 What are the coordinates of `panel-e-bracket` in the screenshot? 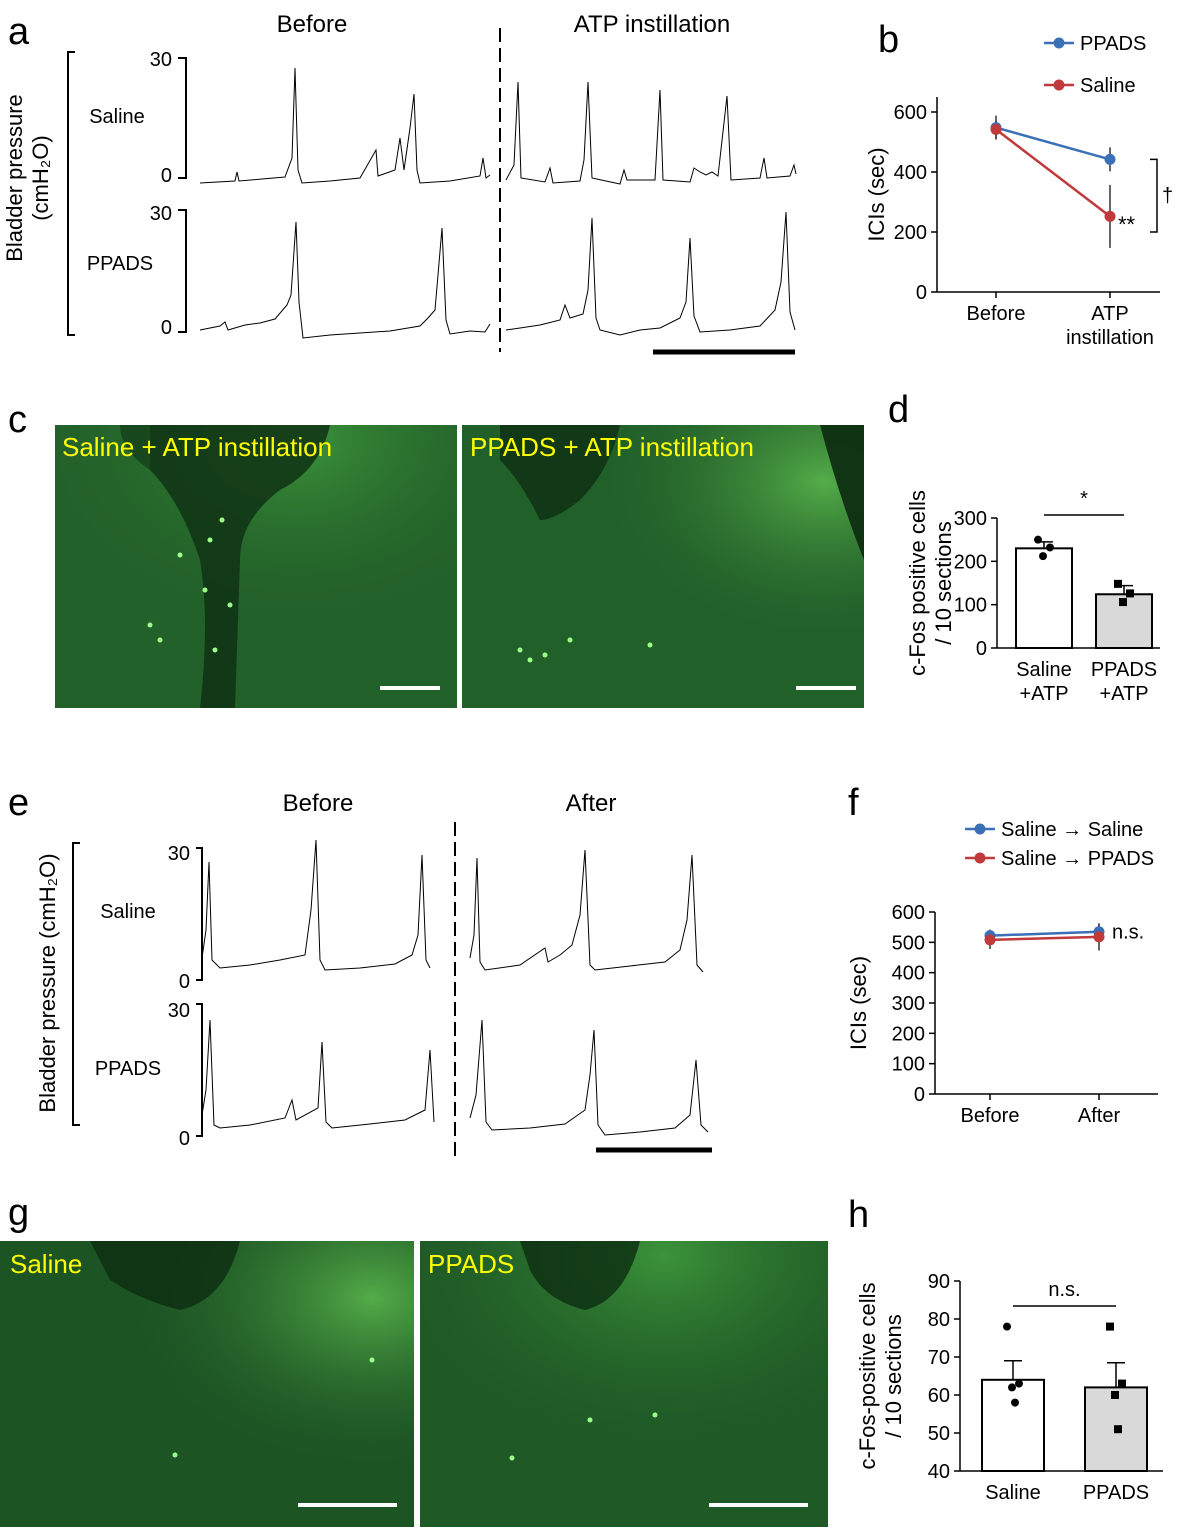 It's located at (76, 984).